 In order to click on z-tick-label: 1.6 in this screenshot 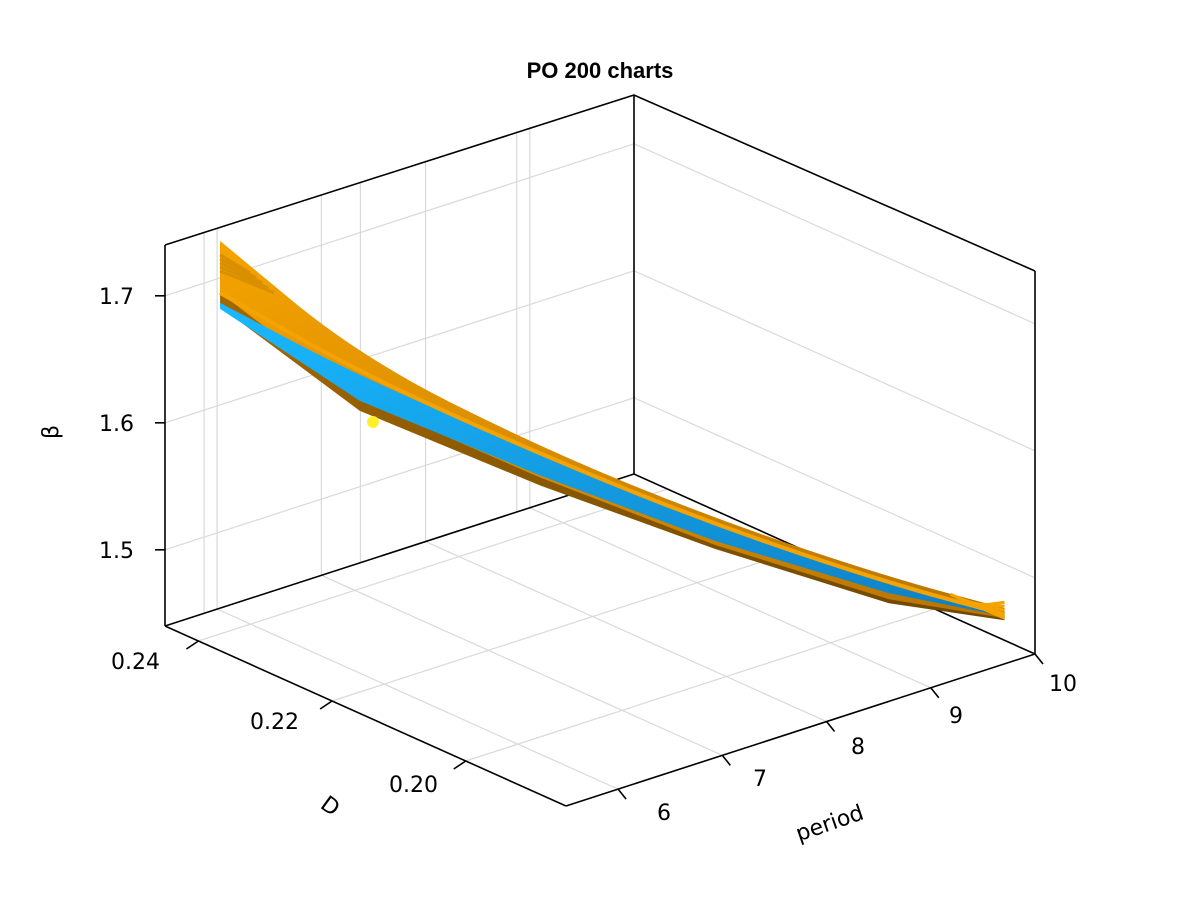, I will do `click(116, 424)`.